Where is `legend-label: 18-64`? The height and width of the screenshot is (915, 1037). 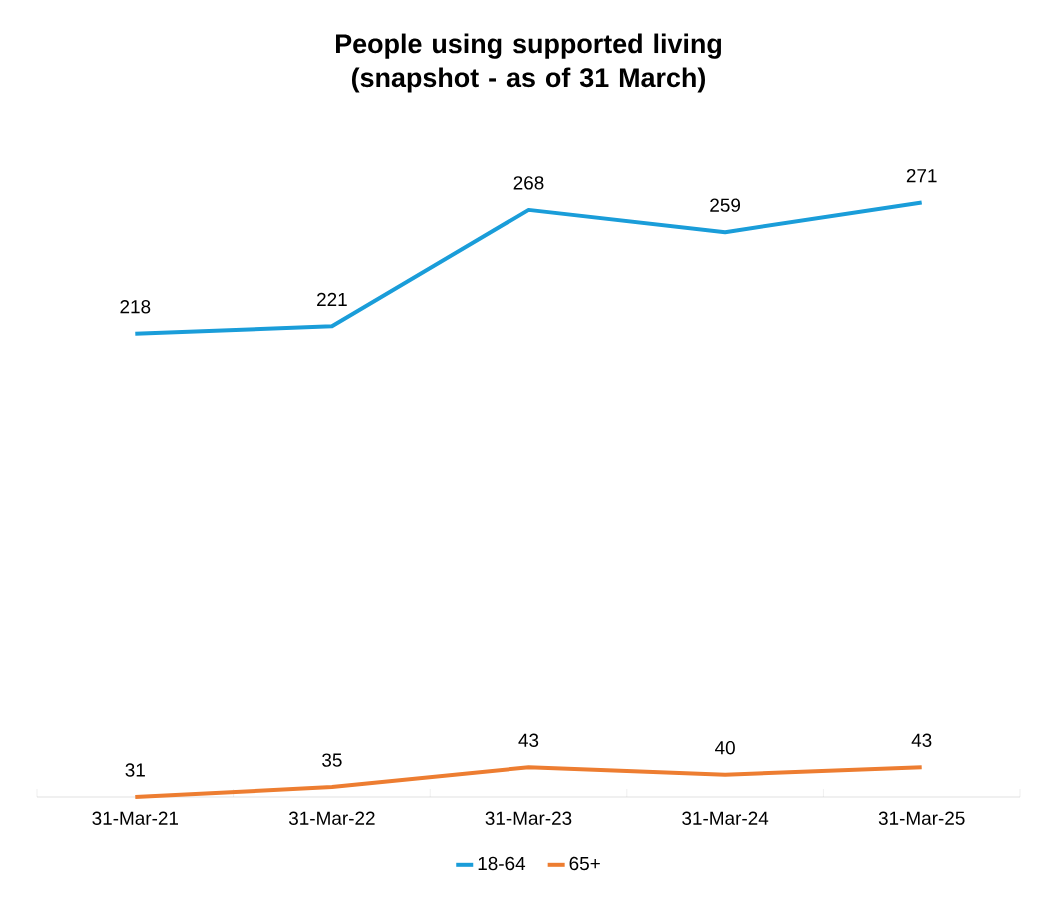 legend-label: 18-64 is located at coordinates (502, 863).